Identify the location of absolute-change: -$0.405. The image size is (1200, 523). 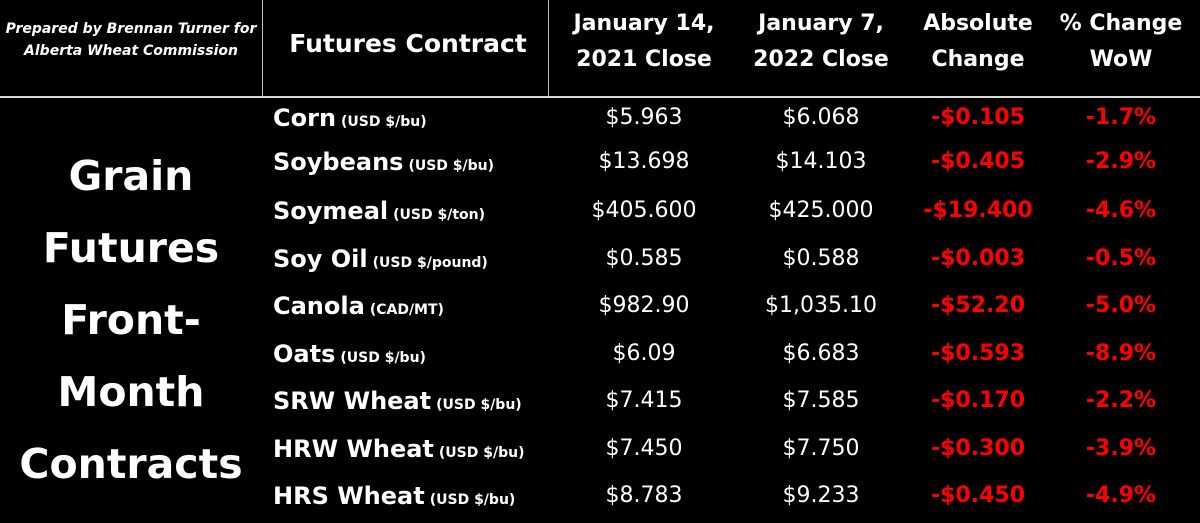
(978, 161).